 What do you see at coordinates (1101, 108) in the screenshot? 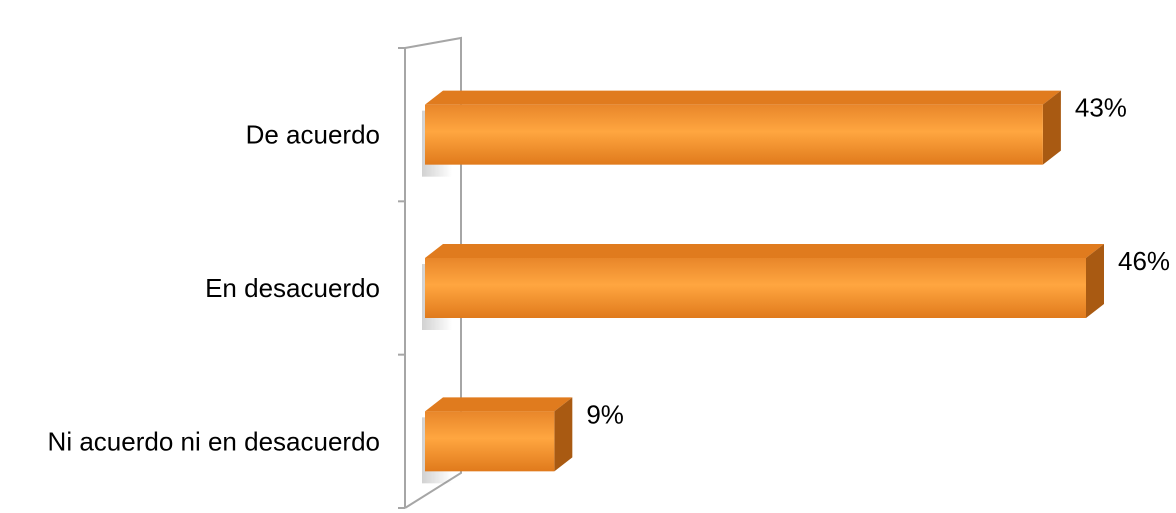
I see `data-label: 43%` at bounding box center [1101, 108].